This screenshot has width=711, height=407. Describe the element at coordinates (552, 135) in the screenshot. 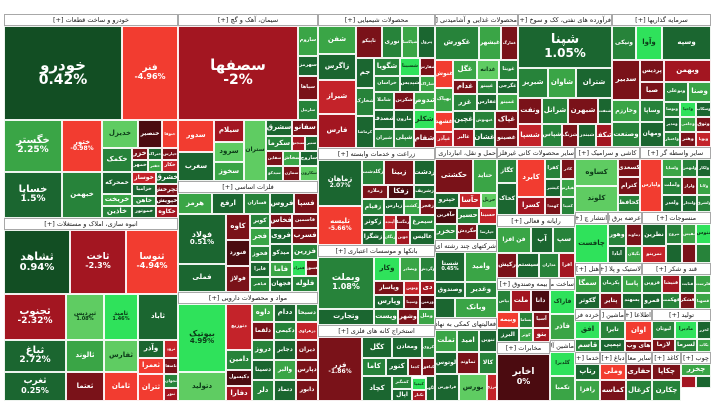

I see `treemap-tile: شپاس` at that location.